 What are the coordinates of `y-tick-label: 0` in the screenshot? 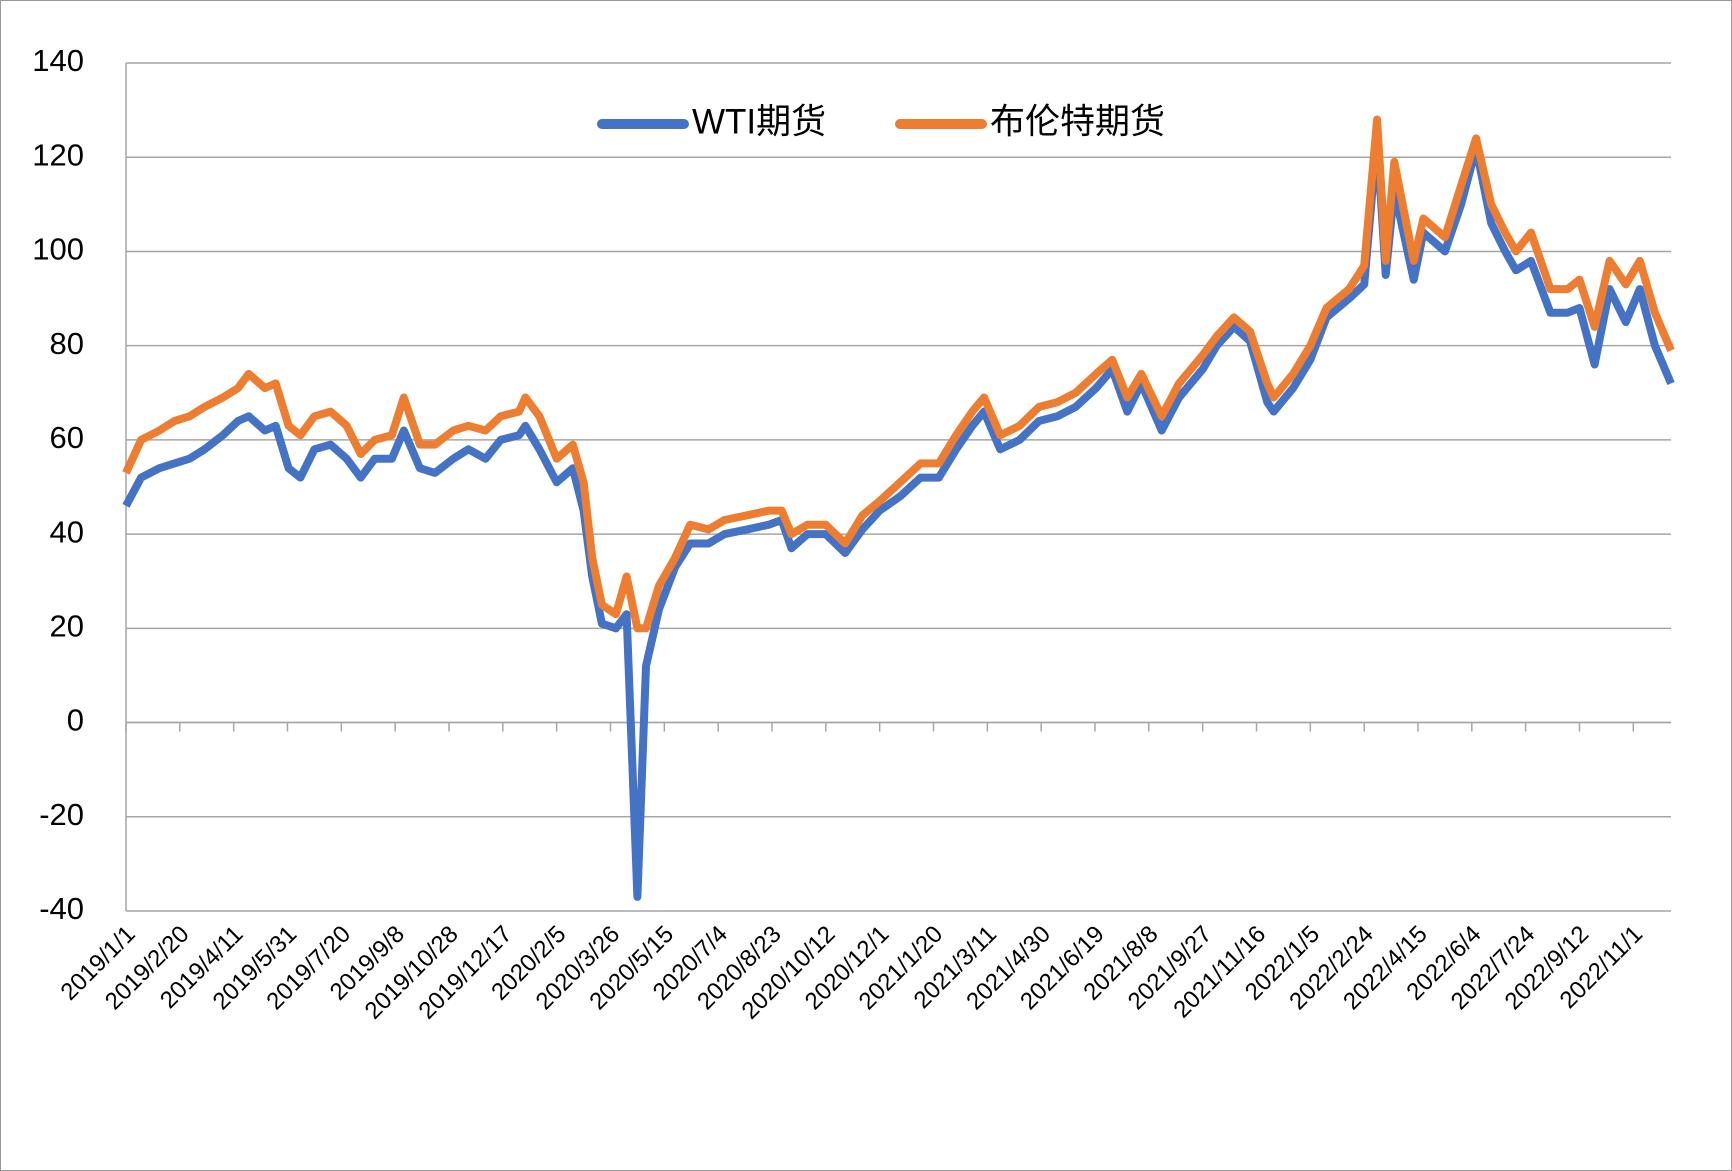 It's located at (75, 720).